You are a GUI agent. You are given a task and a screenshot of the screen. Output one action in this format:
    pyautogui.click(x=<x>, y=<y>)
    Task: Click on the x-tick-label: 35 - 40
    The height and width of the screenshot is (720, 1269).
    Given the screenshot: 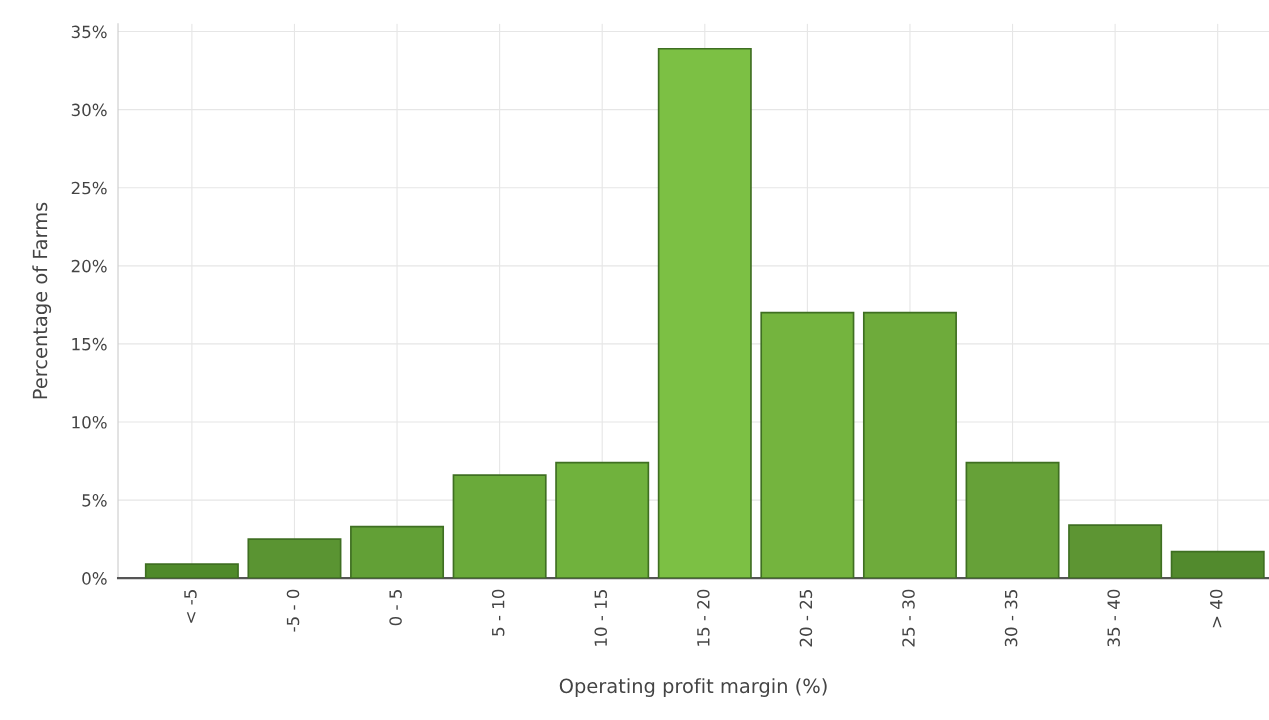 What is the action you would take?
    pyautogui.click(x=1113, y=618)
    